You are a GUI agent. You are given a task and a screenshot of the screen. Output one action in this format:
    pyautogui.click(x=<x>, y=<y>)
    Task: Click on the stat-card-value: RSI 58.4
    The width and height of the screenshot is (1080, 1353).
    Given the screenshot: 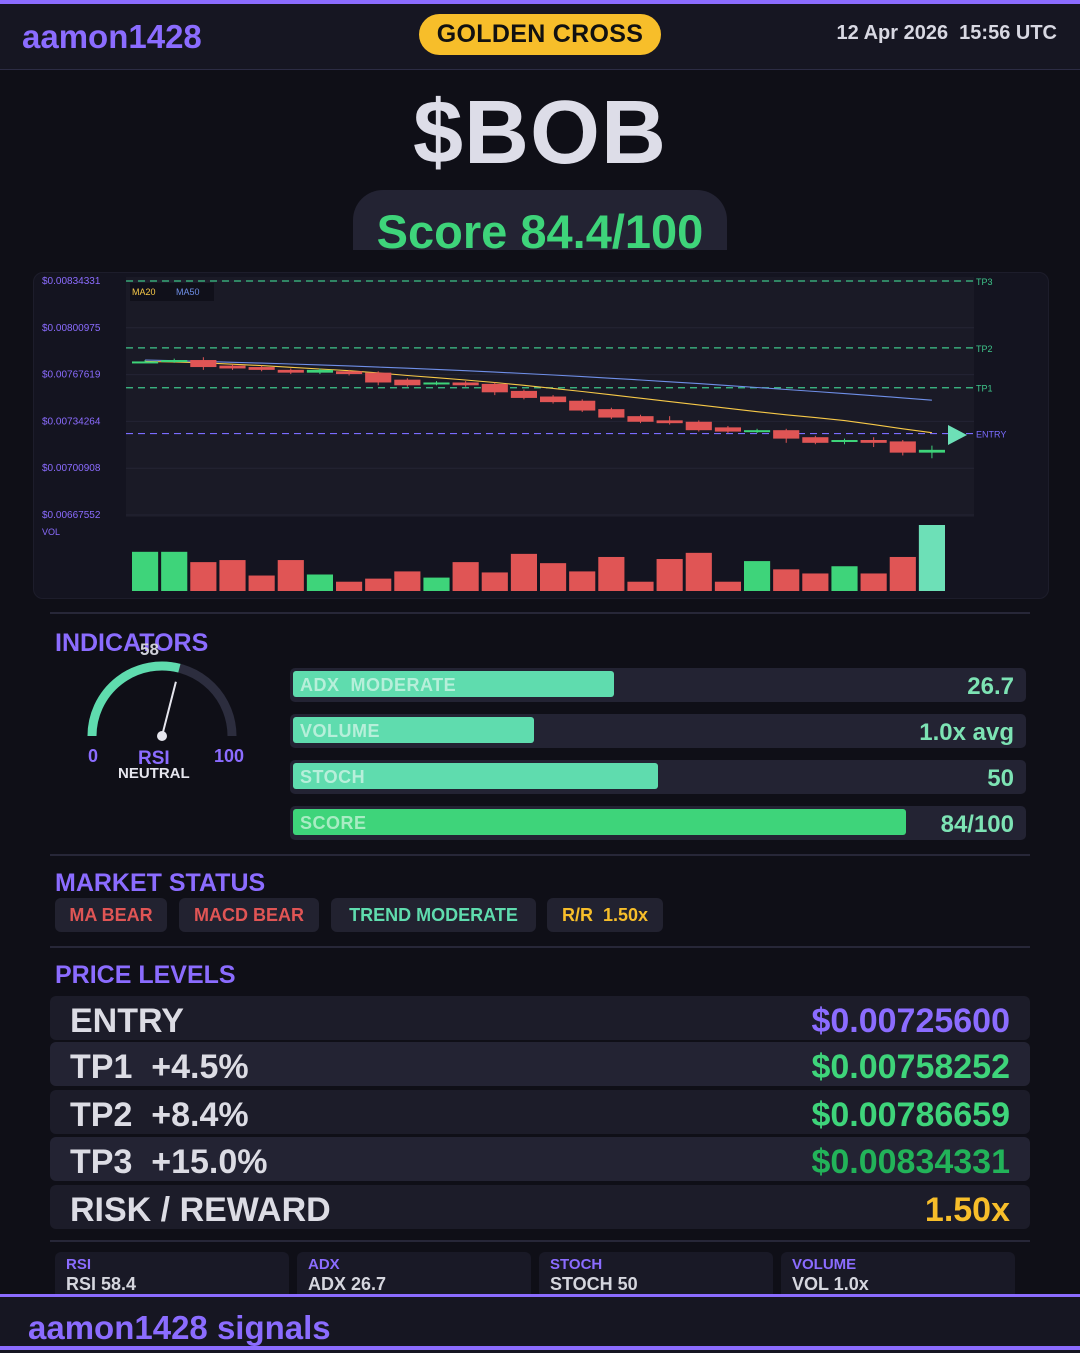 What is the action you would take?
    pyautogui.click(x=101, y=1284)
    